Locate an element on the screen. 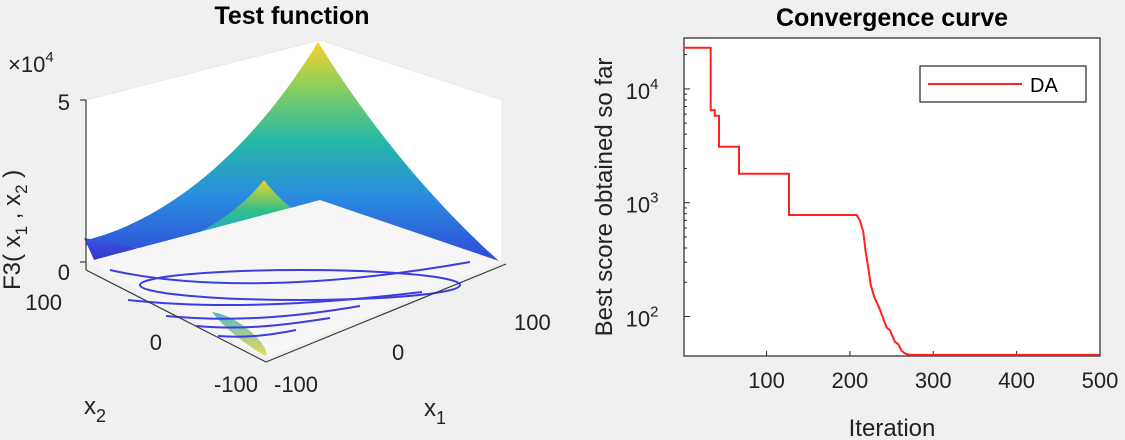 This screenshot has height=440, width=1125. surface-title: Test function is located at coordinates (291, 16).